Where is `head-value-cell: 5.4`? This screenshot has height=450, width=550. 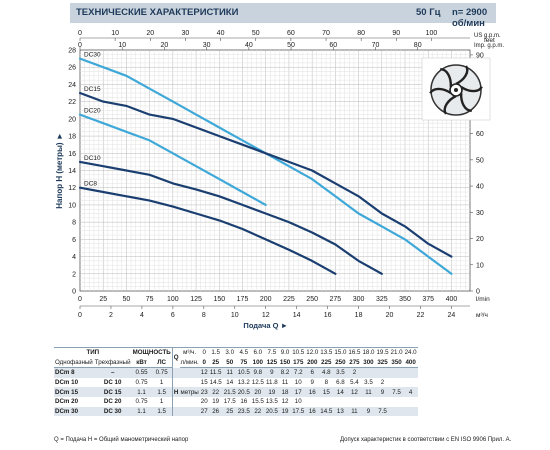
head-value-cell: 5.4 is located at coordinates (354, 383).